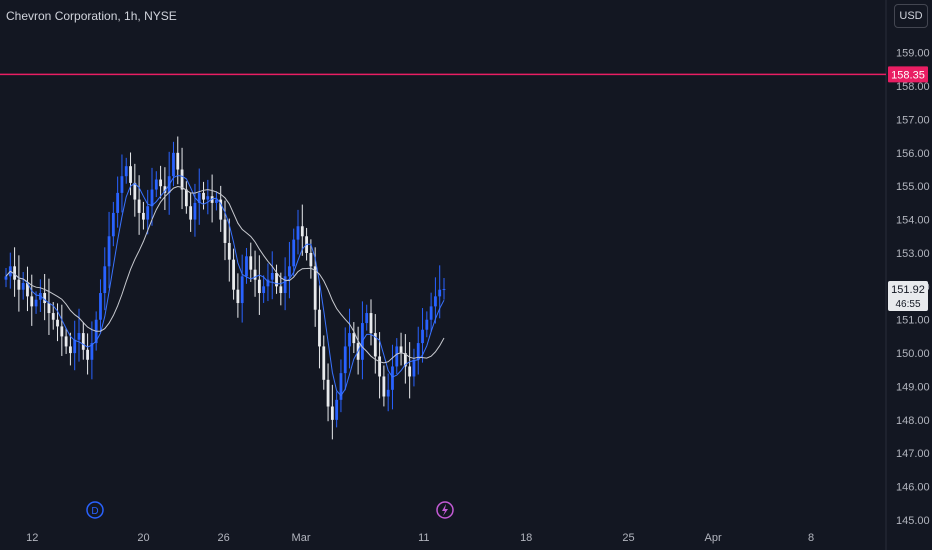 The image size is (932, 550). Describe the element at coordinates (913, 421) in the screenshot. I see `y-tick-label: 148.00` at that location.